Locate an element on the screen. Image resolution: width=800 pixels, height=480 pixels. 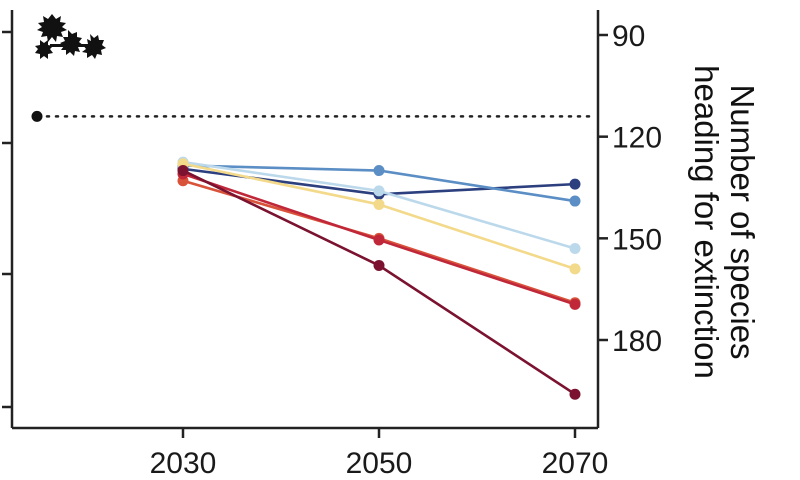
y-axis-label-line-2: heading for extinction is located at coordinates (706, 222).